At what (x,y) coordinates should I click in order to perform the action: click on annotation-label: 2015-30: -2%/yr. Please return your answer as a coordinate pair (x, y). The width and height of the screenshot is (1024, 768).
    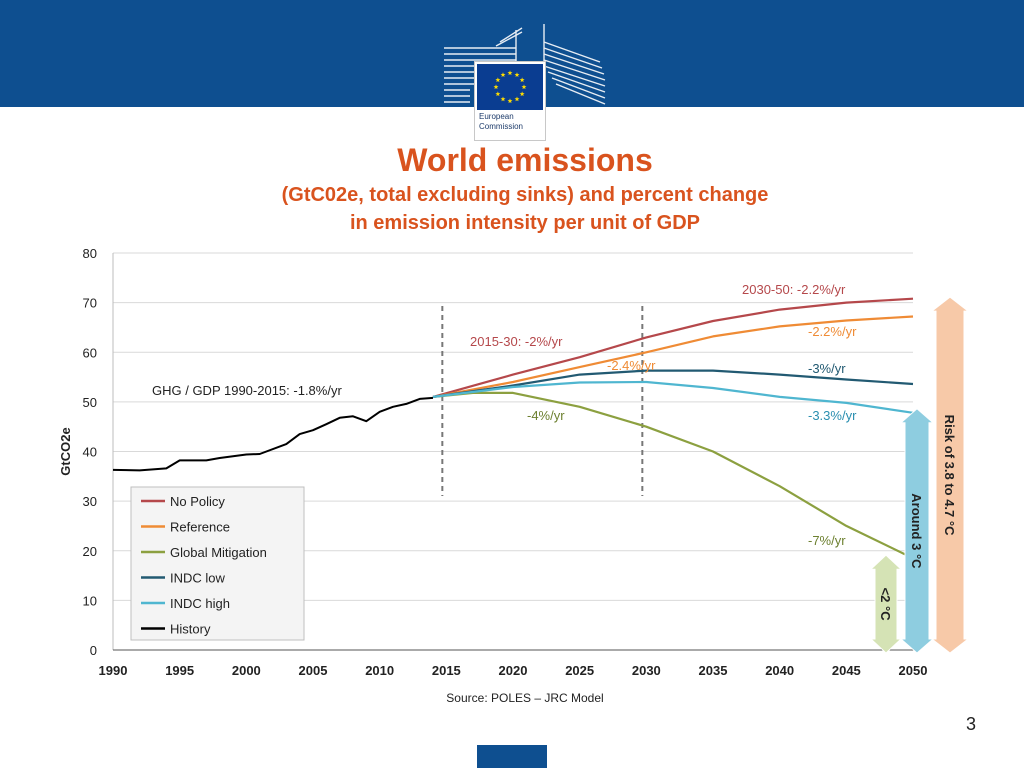
    Looking at the image, I should click on (516, 341).